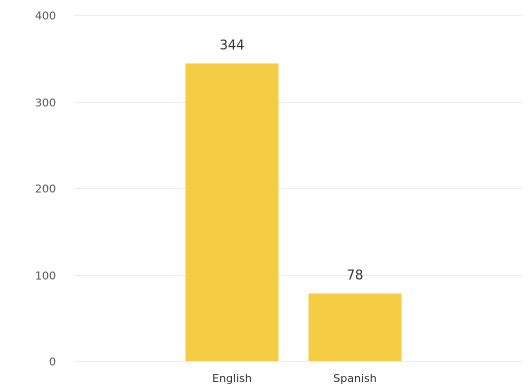  What do you see at coordinates (354, 378) in the screenshot?
I see `x-tick-label-spanish: Spanish` at bounding box center [354, 378].